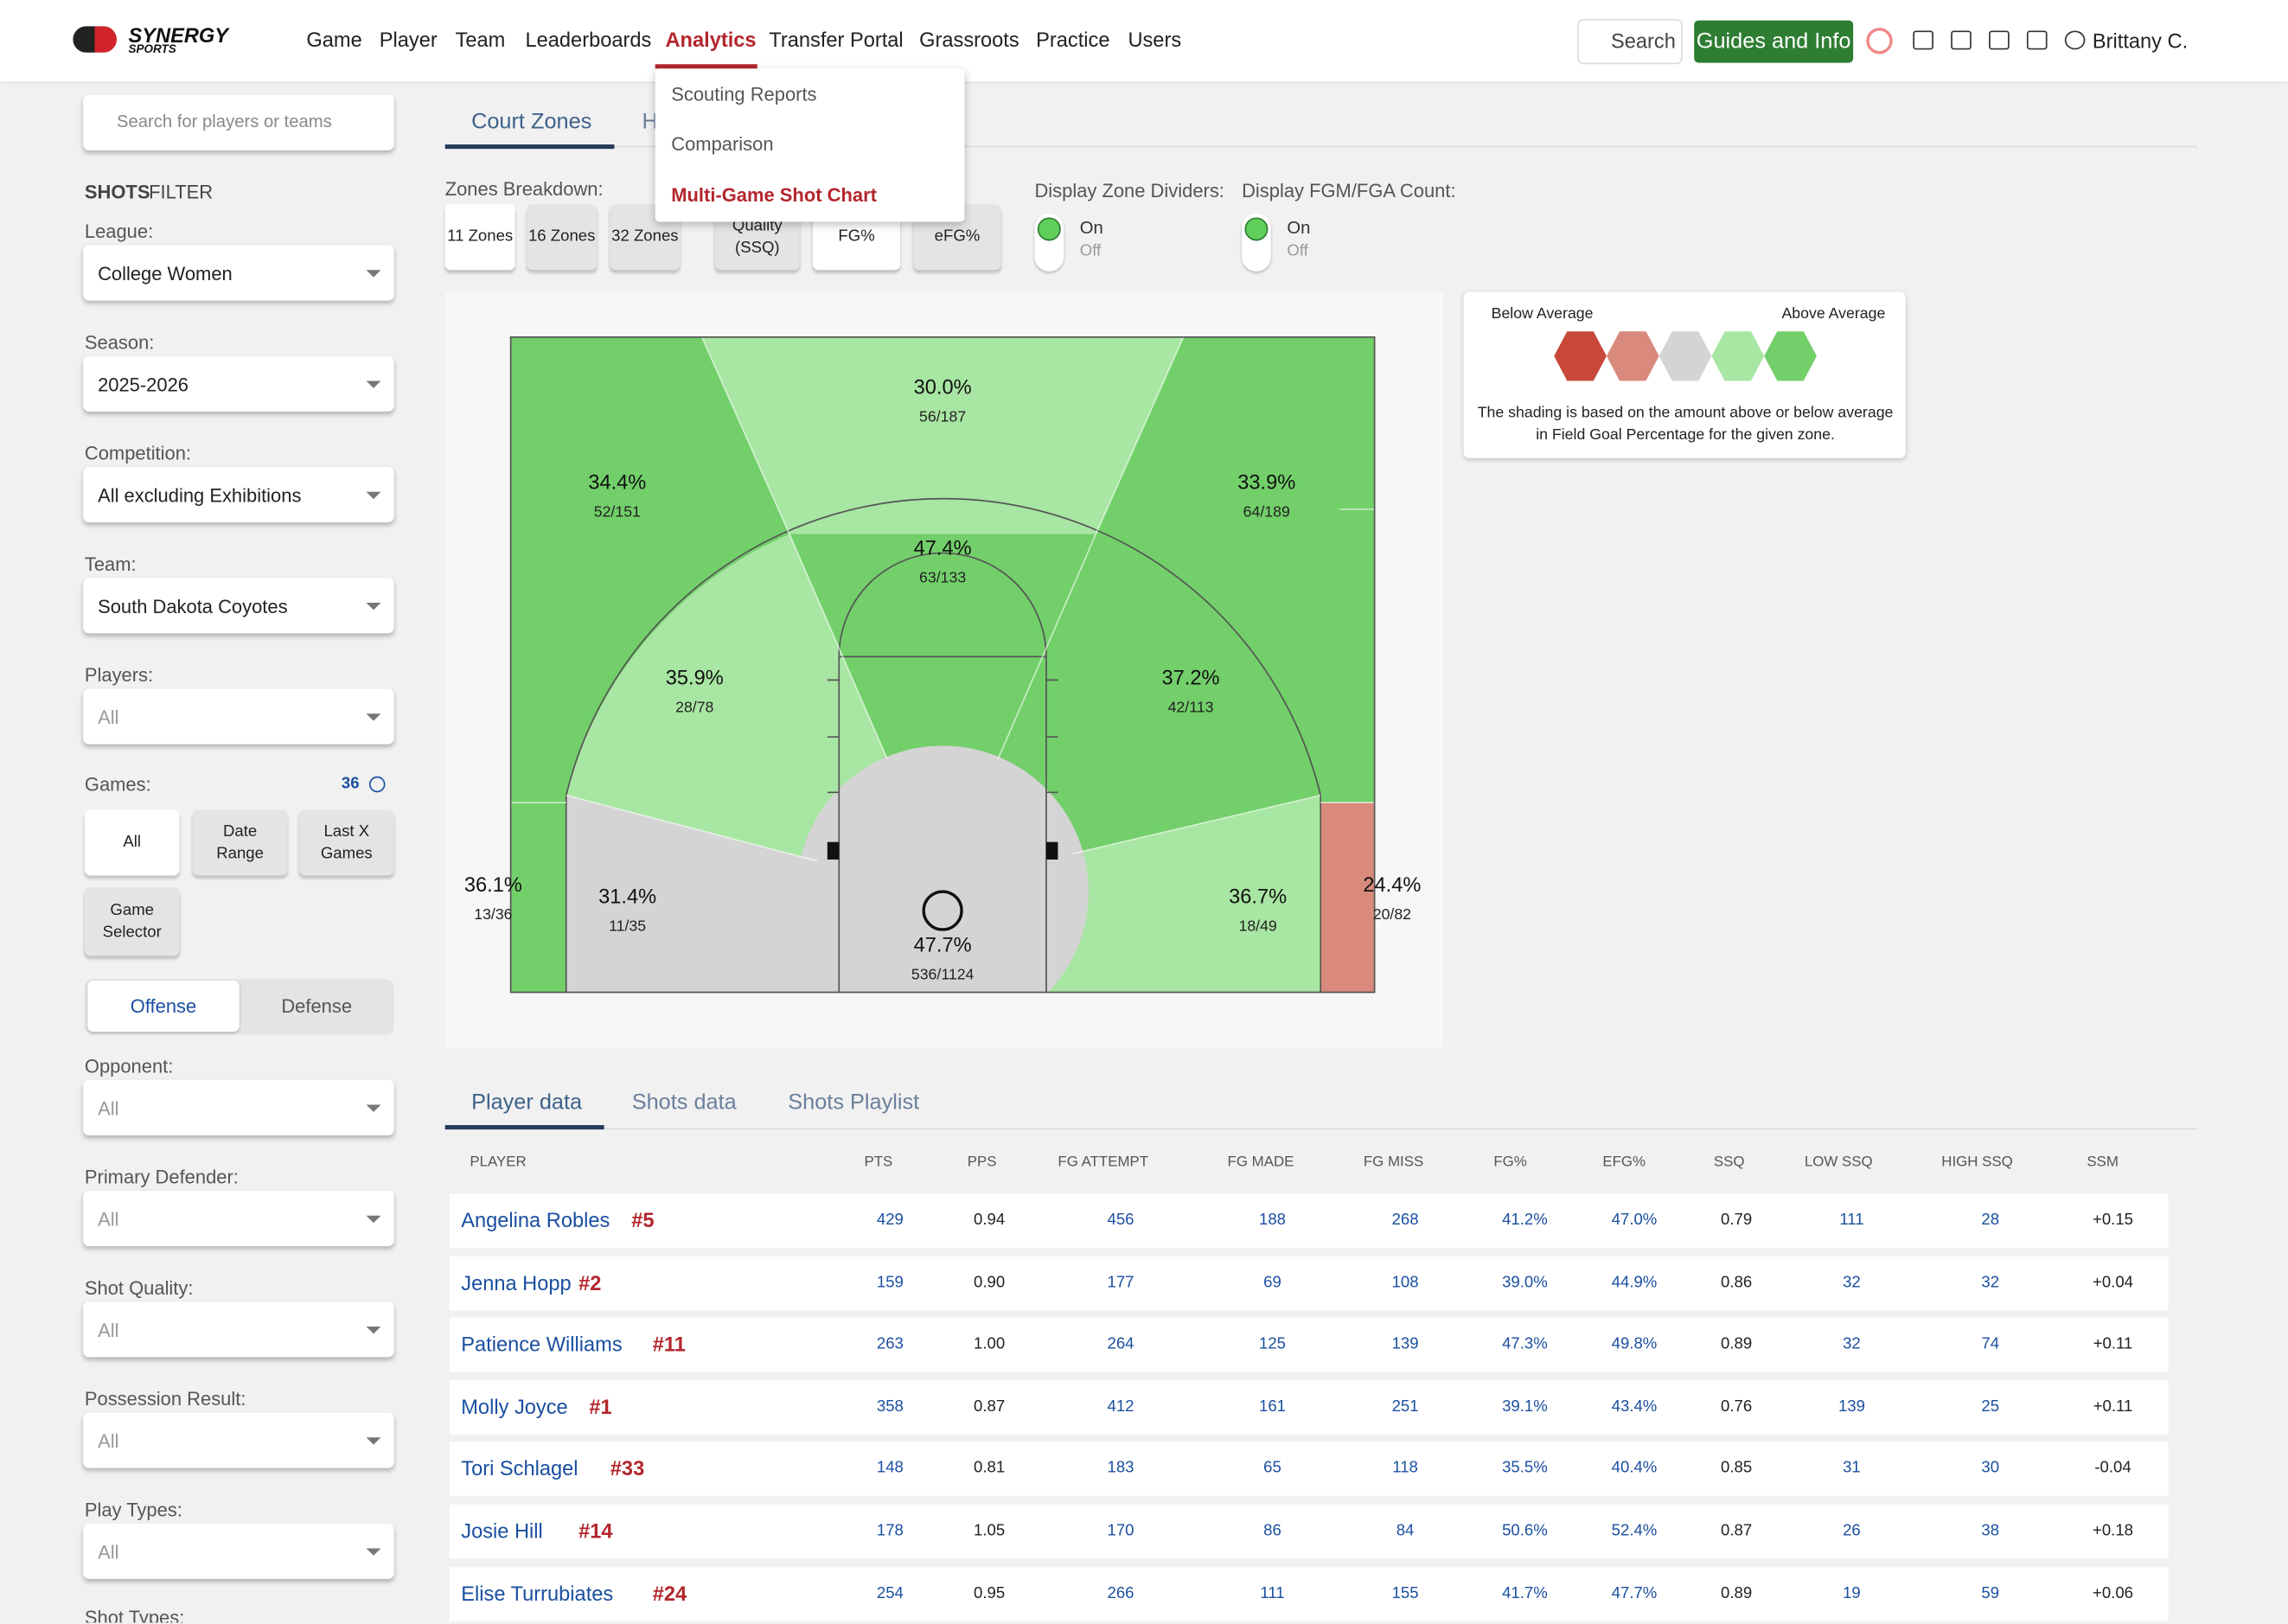 The image size is (2288, 1624). Describe the element at coordinates (774, 194) in the screenshot. I see `menu-item: Multi-Game Shot Chart` at that location.